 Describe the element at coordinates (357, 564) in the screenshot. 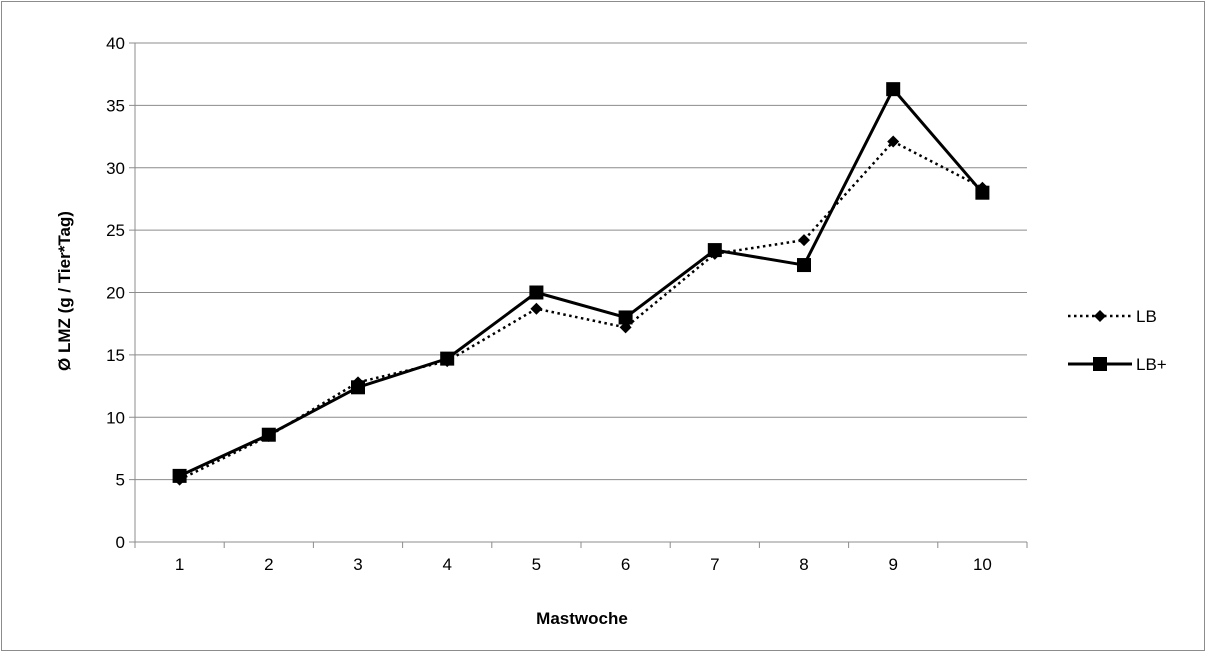

I see `x-tick-label: 3` at that location.